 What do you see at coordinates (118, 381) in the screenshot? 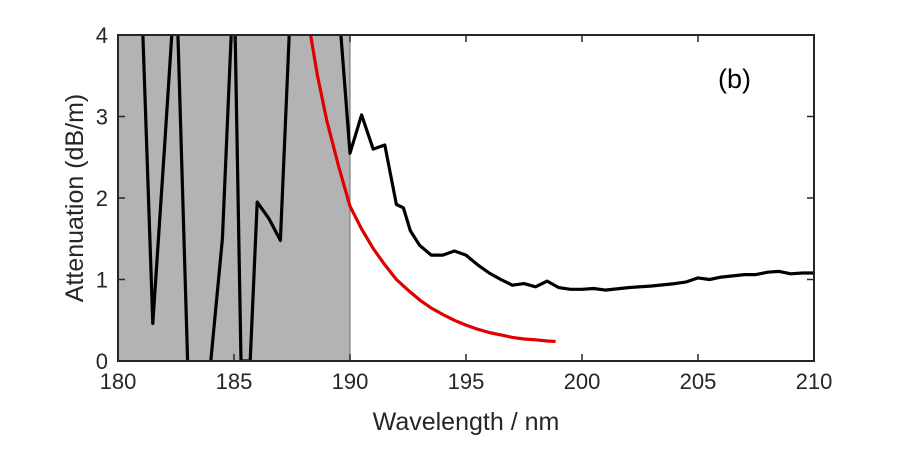
I see `x-tick-label: 180` at bounding box center [118, 381].